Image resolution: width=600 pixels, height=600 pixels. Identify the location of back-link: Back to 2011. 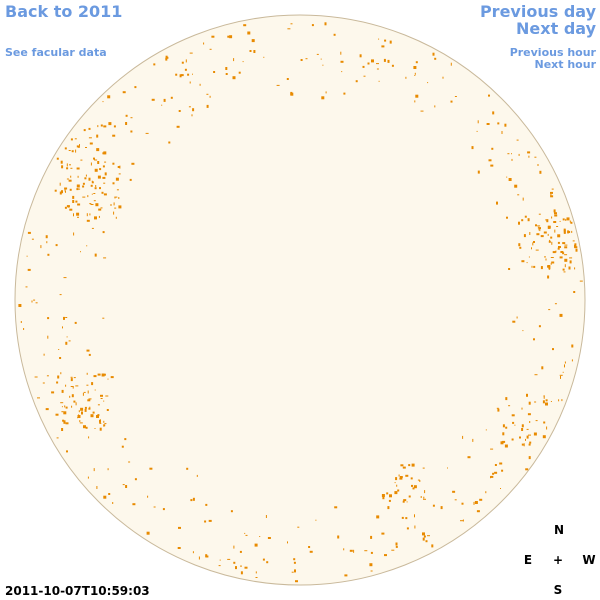
(63, 11).